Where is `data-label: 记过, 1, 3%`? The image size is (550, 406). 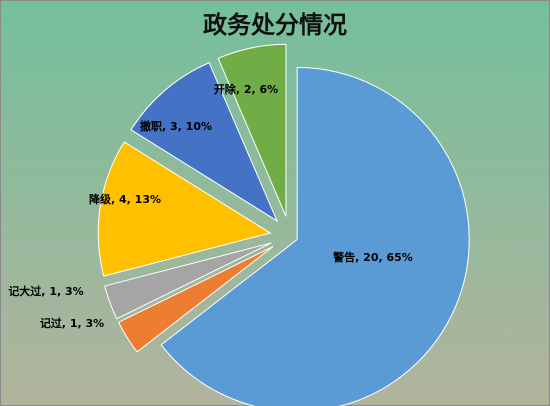 data-label: 记过, 1, 3% is located at coordinates (72, 323).